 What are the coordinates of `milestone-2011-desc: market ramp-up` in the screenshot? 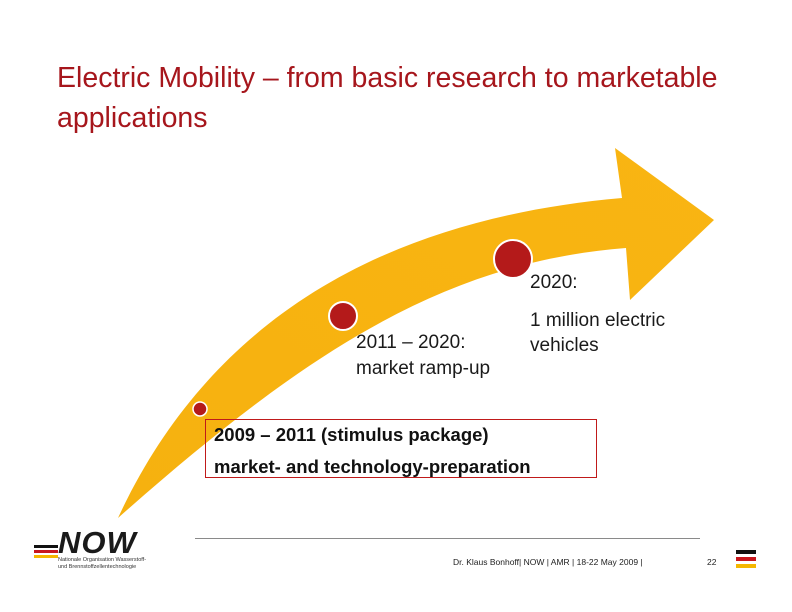 It's located at (423, 368).